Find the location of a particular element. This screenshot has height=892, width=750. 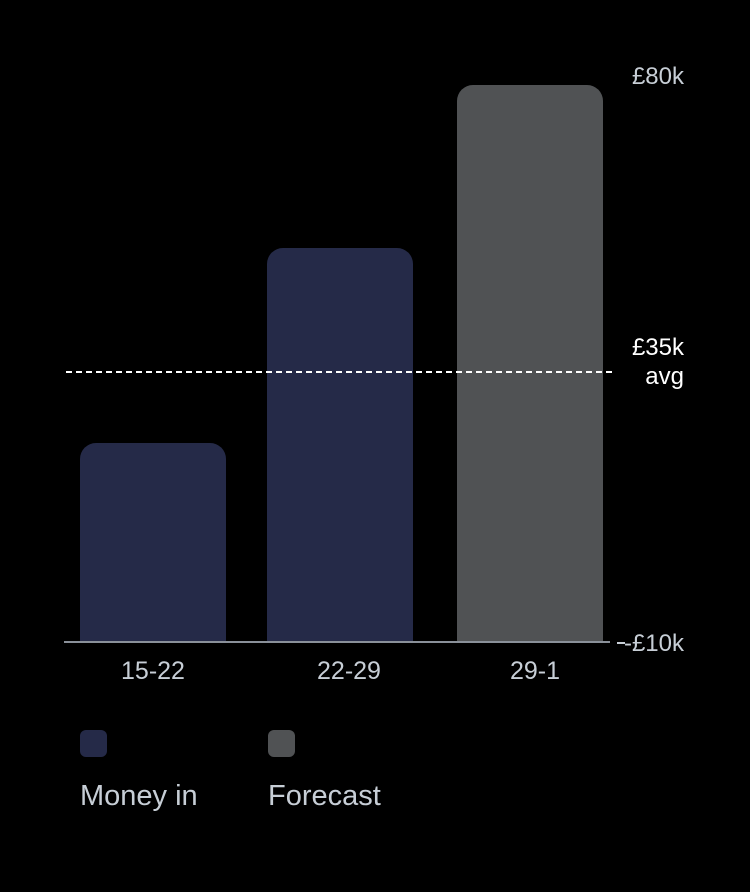

legend-label-money-in: Money in is located at coordinates (139, 796).